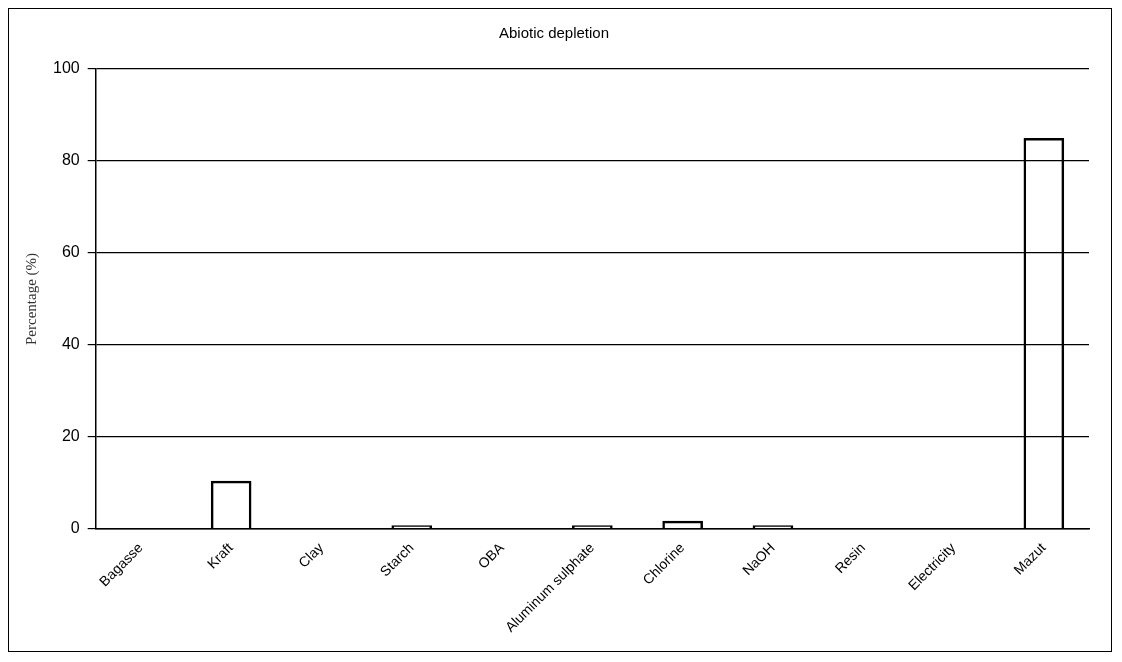  Describe the element at coordinates (554, 33) in the screenshot. I see `chart-title: Abiotic depletion` at that location.